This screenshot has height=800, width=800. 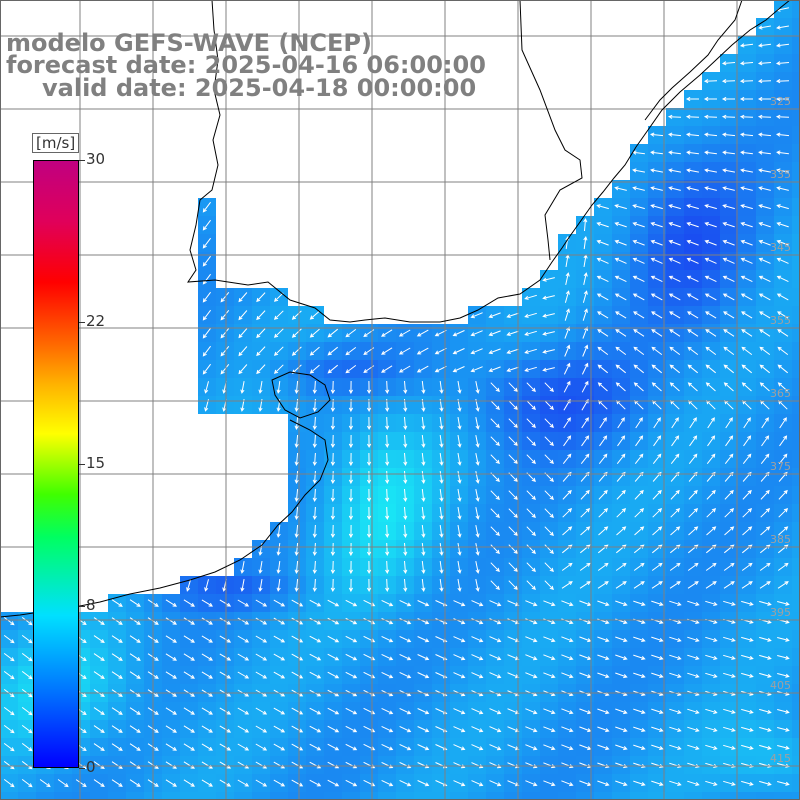 What do you see at coordinates (780, 466) in the screenshot?
I see `grid-label: 375` at bounding box center [780, 466].